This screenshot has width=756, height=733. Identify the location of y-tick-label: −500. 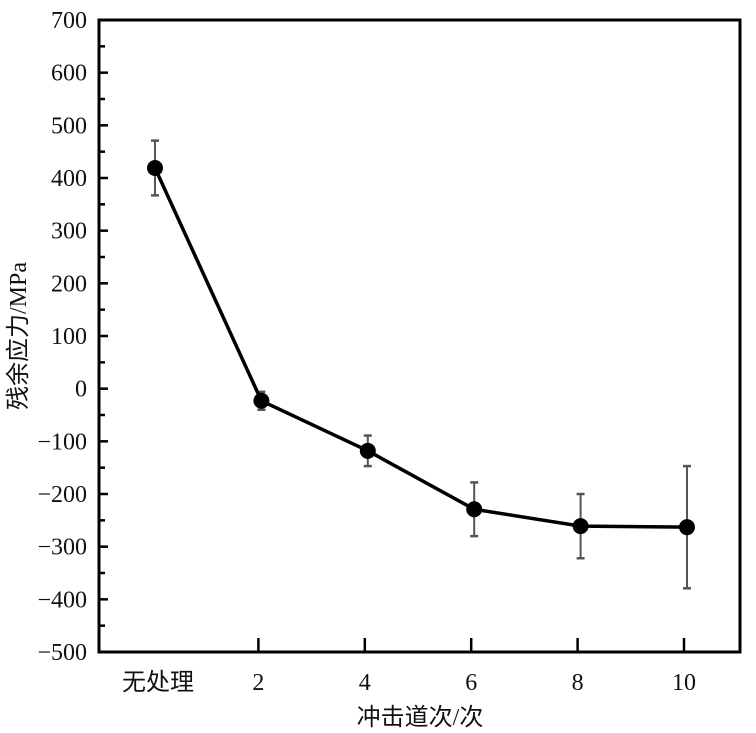
(62, 653).